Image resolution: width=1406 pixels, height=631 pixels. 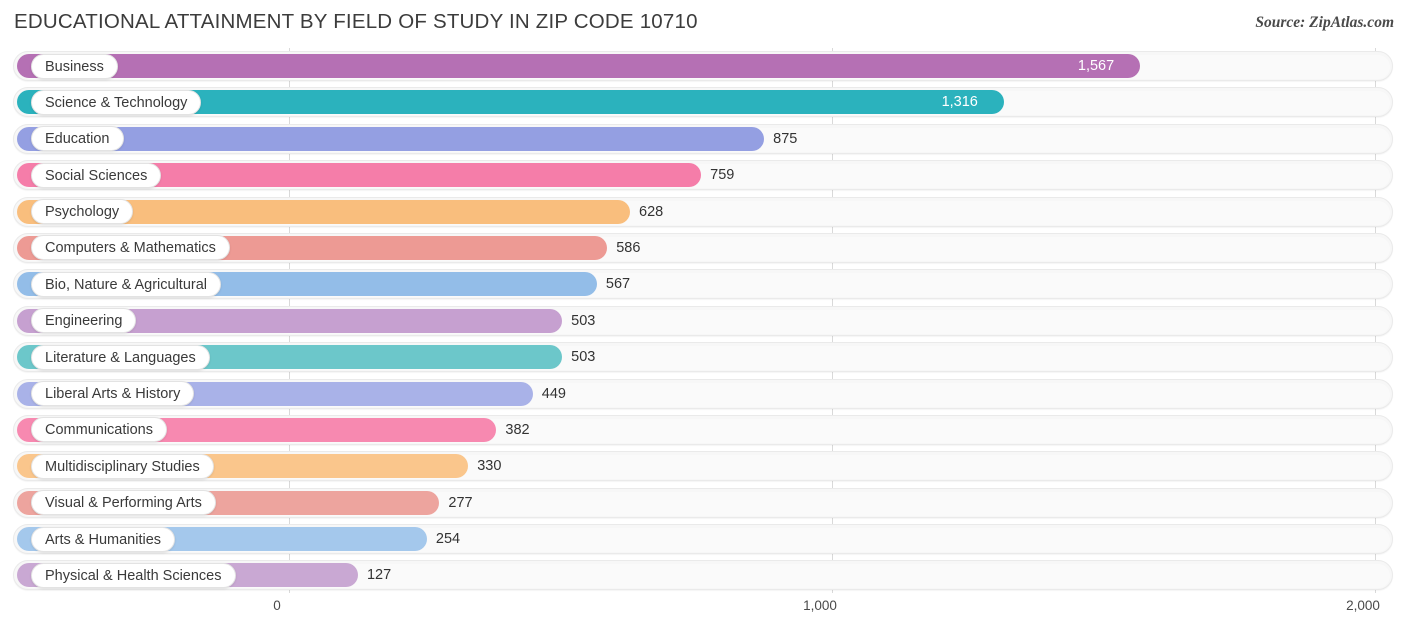 I want to click on bar-row: Multidisciplinary Studies 330, so click(x=703, y=466).